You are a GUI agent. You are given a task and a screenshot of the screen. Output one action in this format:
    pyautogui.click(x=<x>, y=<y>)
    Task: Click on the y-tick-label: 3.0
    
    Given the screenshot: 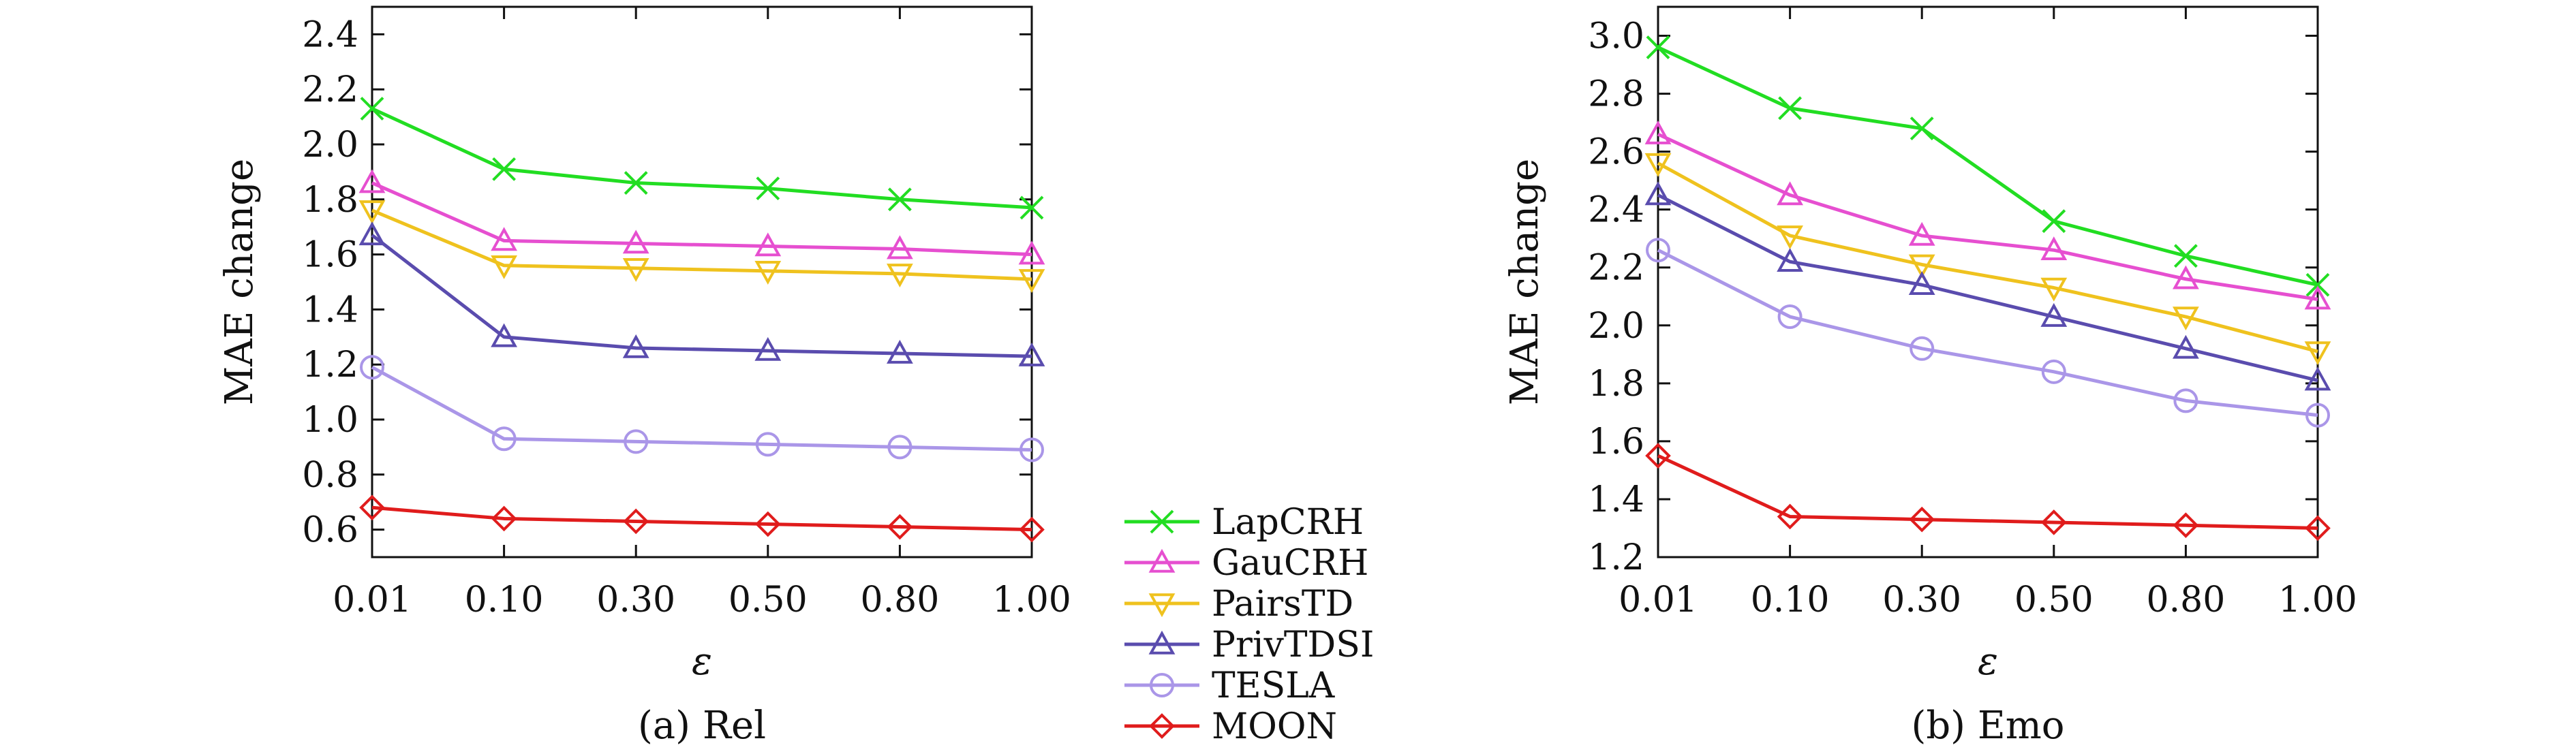 What is the action you would take?
    pyautogui.click(x=1616, y=36)
    